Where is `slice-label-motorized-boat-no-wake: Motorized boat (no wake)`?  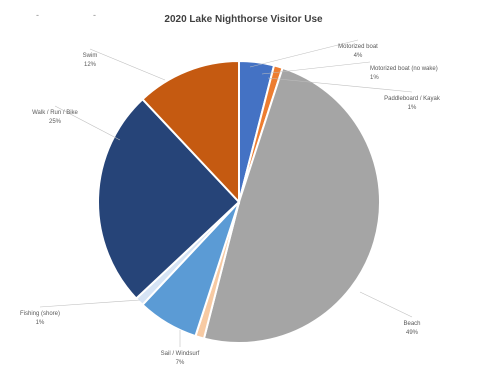
slice-label-motorized-boat-no-wake: Motorized boat (no wake) is located at coordinates (404, 69).